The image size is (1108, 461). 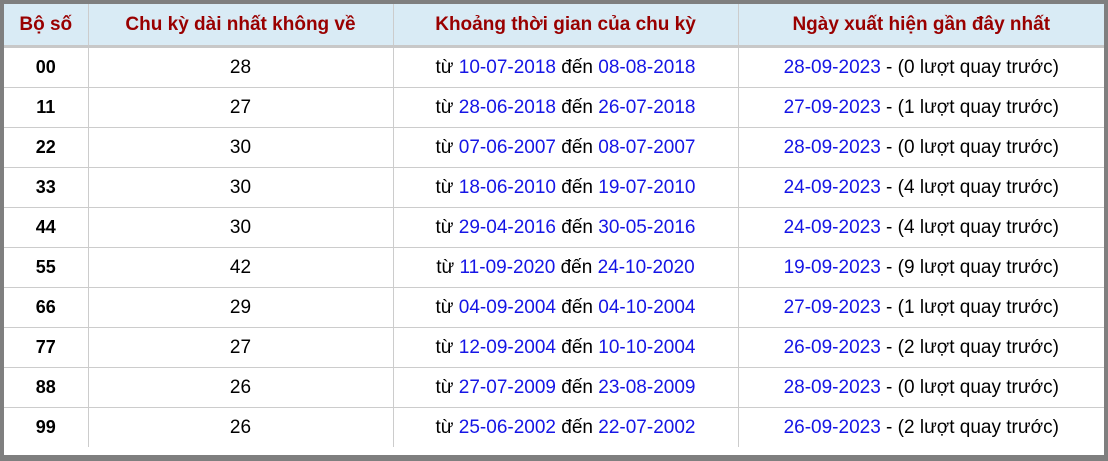 I want to click on last-date-link: 19-09-2023, so click(x=832, y=267).